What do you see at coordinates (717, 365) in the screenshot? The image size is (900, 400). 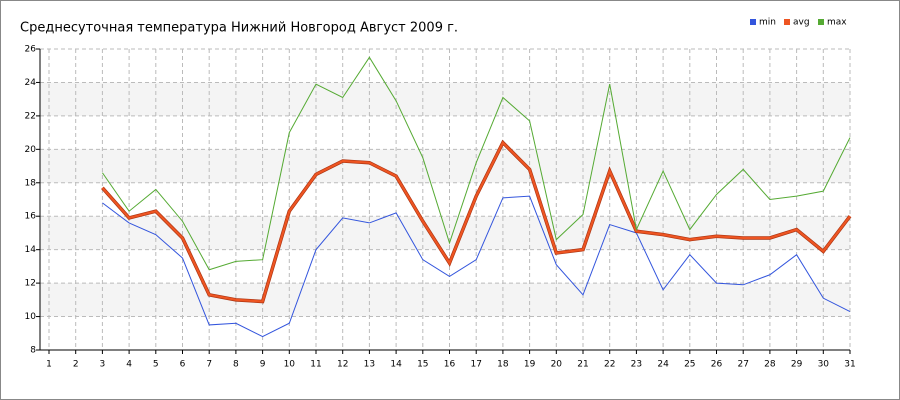 I see `x-tick-label: 26` at bounding box center [717, 365].